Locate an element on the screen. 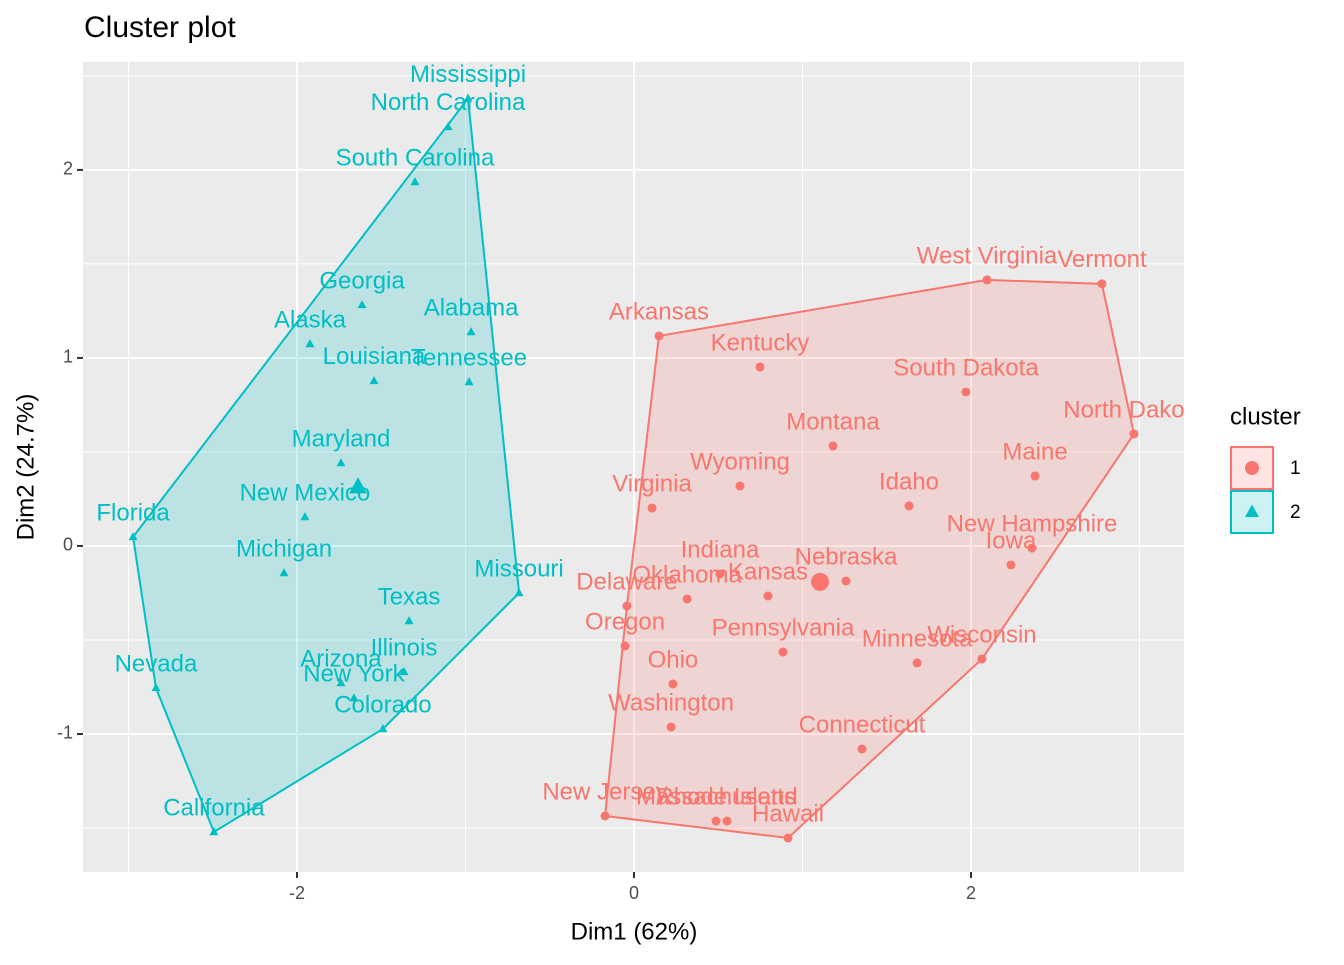  x-tick-label: 0 is located at coordinates (634, 893).